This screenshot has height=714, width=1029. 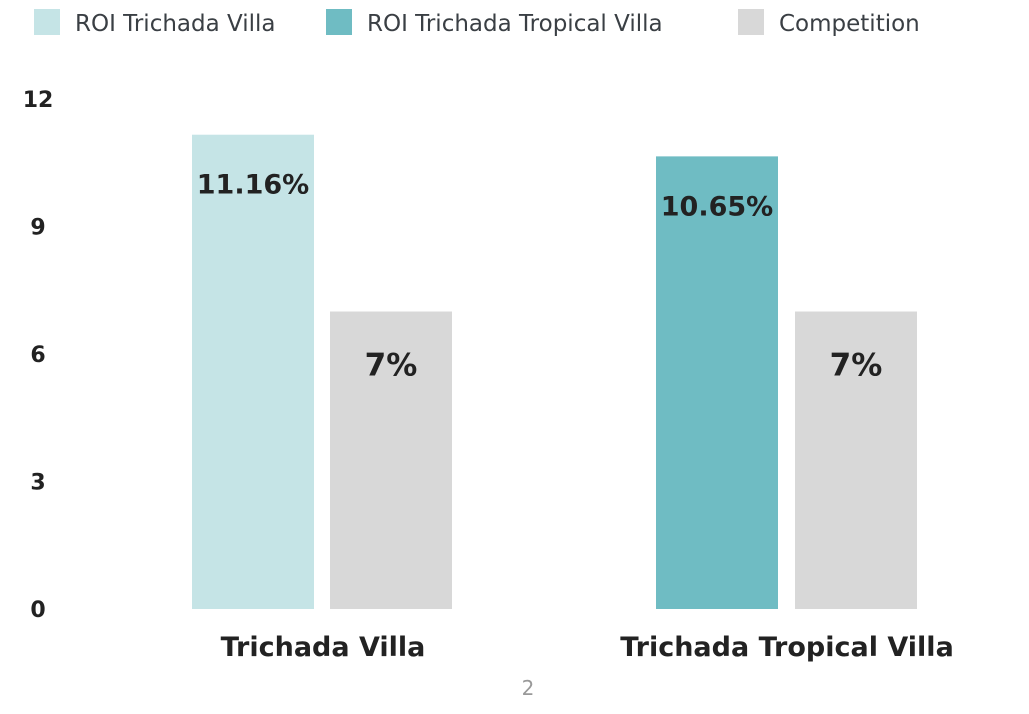 What do you see at coordinates (849, 24) in the screenshot?
I see `legend-label-3: Competition` at bounding box center [849, 24].